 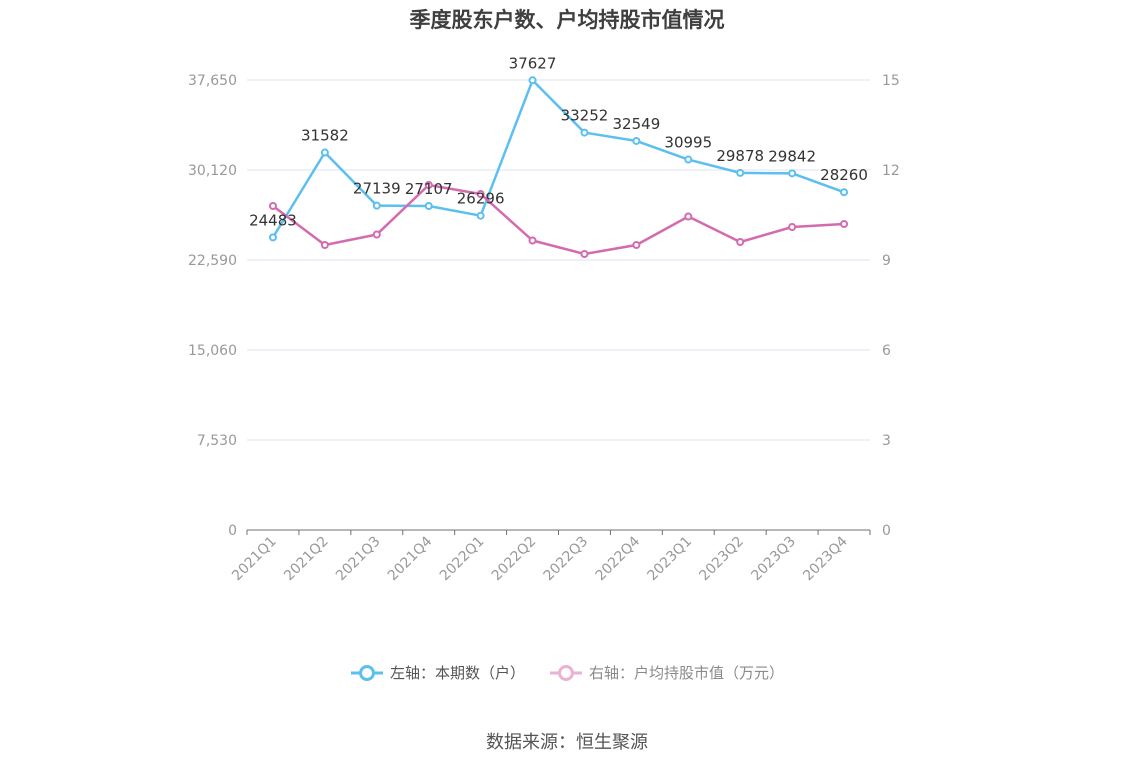 What do you see at coordinates (891, 171) in the screenshot?
I see `right-axis-tick-label: 12` at bounding box center [891, 171].